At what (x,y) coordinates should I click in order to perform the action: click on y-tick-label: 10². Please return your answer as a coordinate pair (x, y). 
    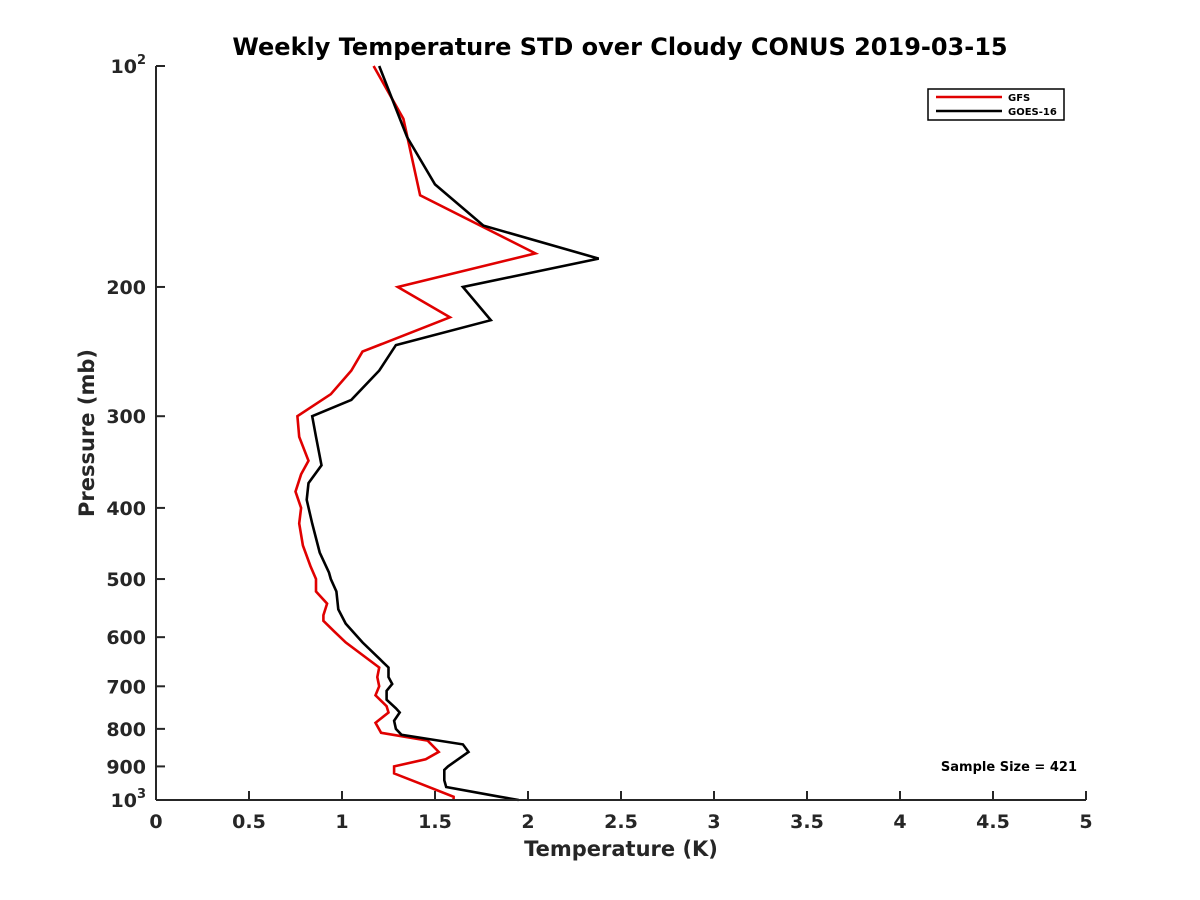
    Looking at the image, I should click on (129, 65).